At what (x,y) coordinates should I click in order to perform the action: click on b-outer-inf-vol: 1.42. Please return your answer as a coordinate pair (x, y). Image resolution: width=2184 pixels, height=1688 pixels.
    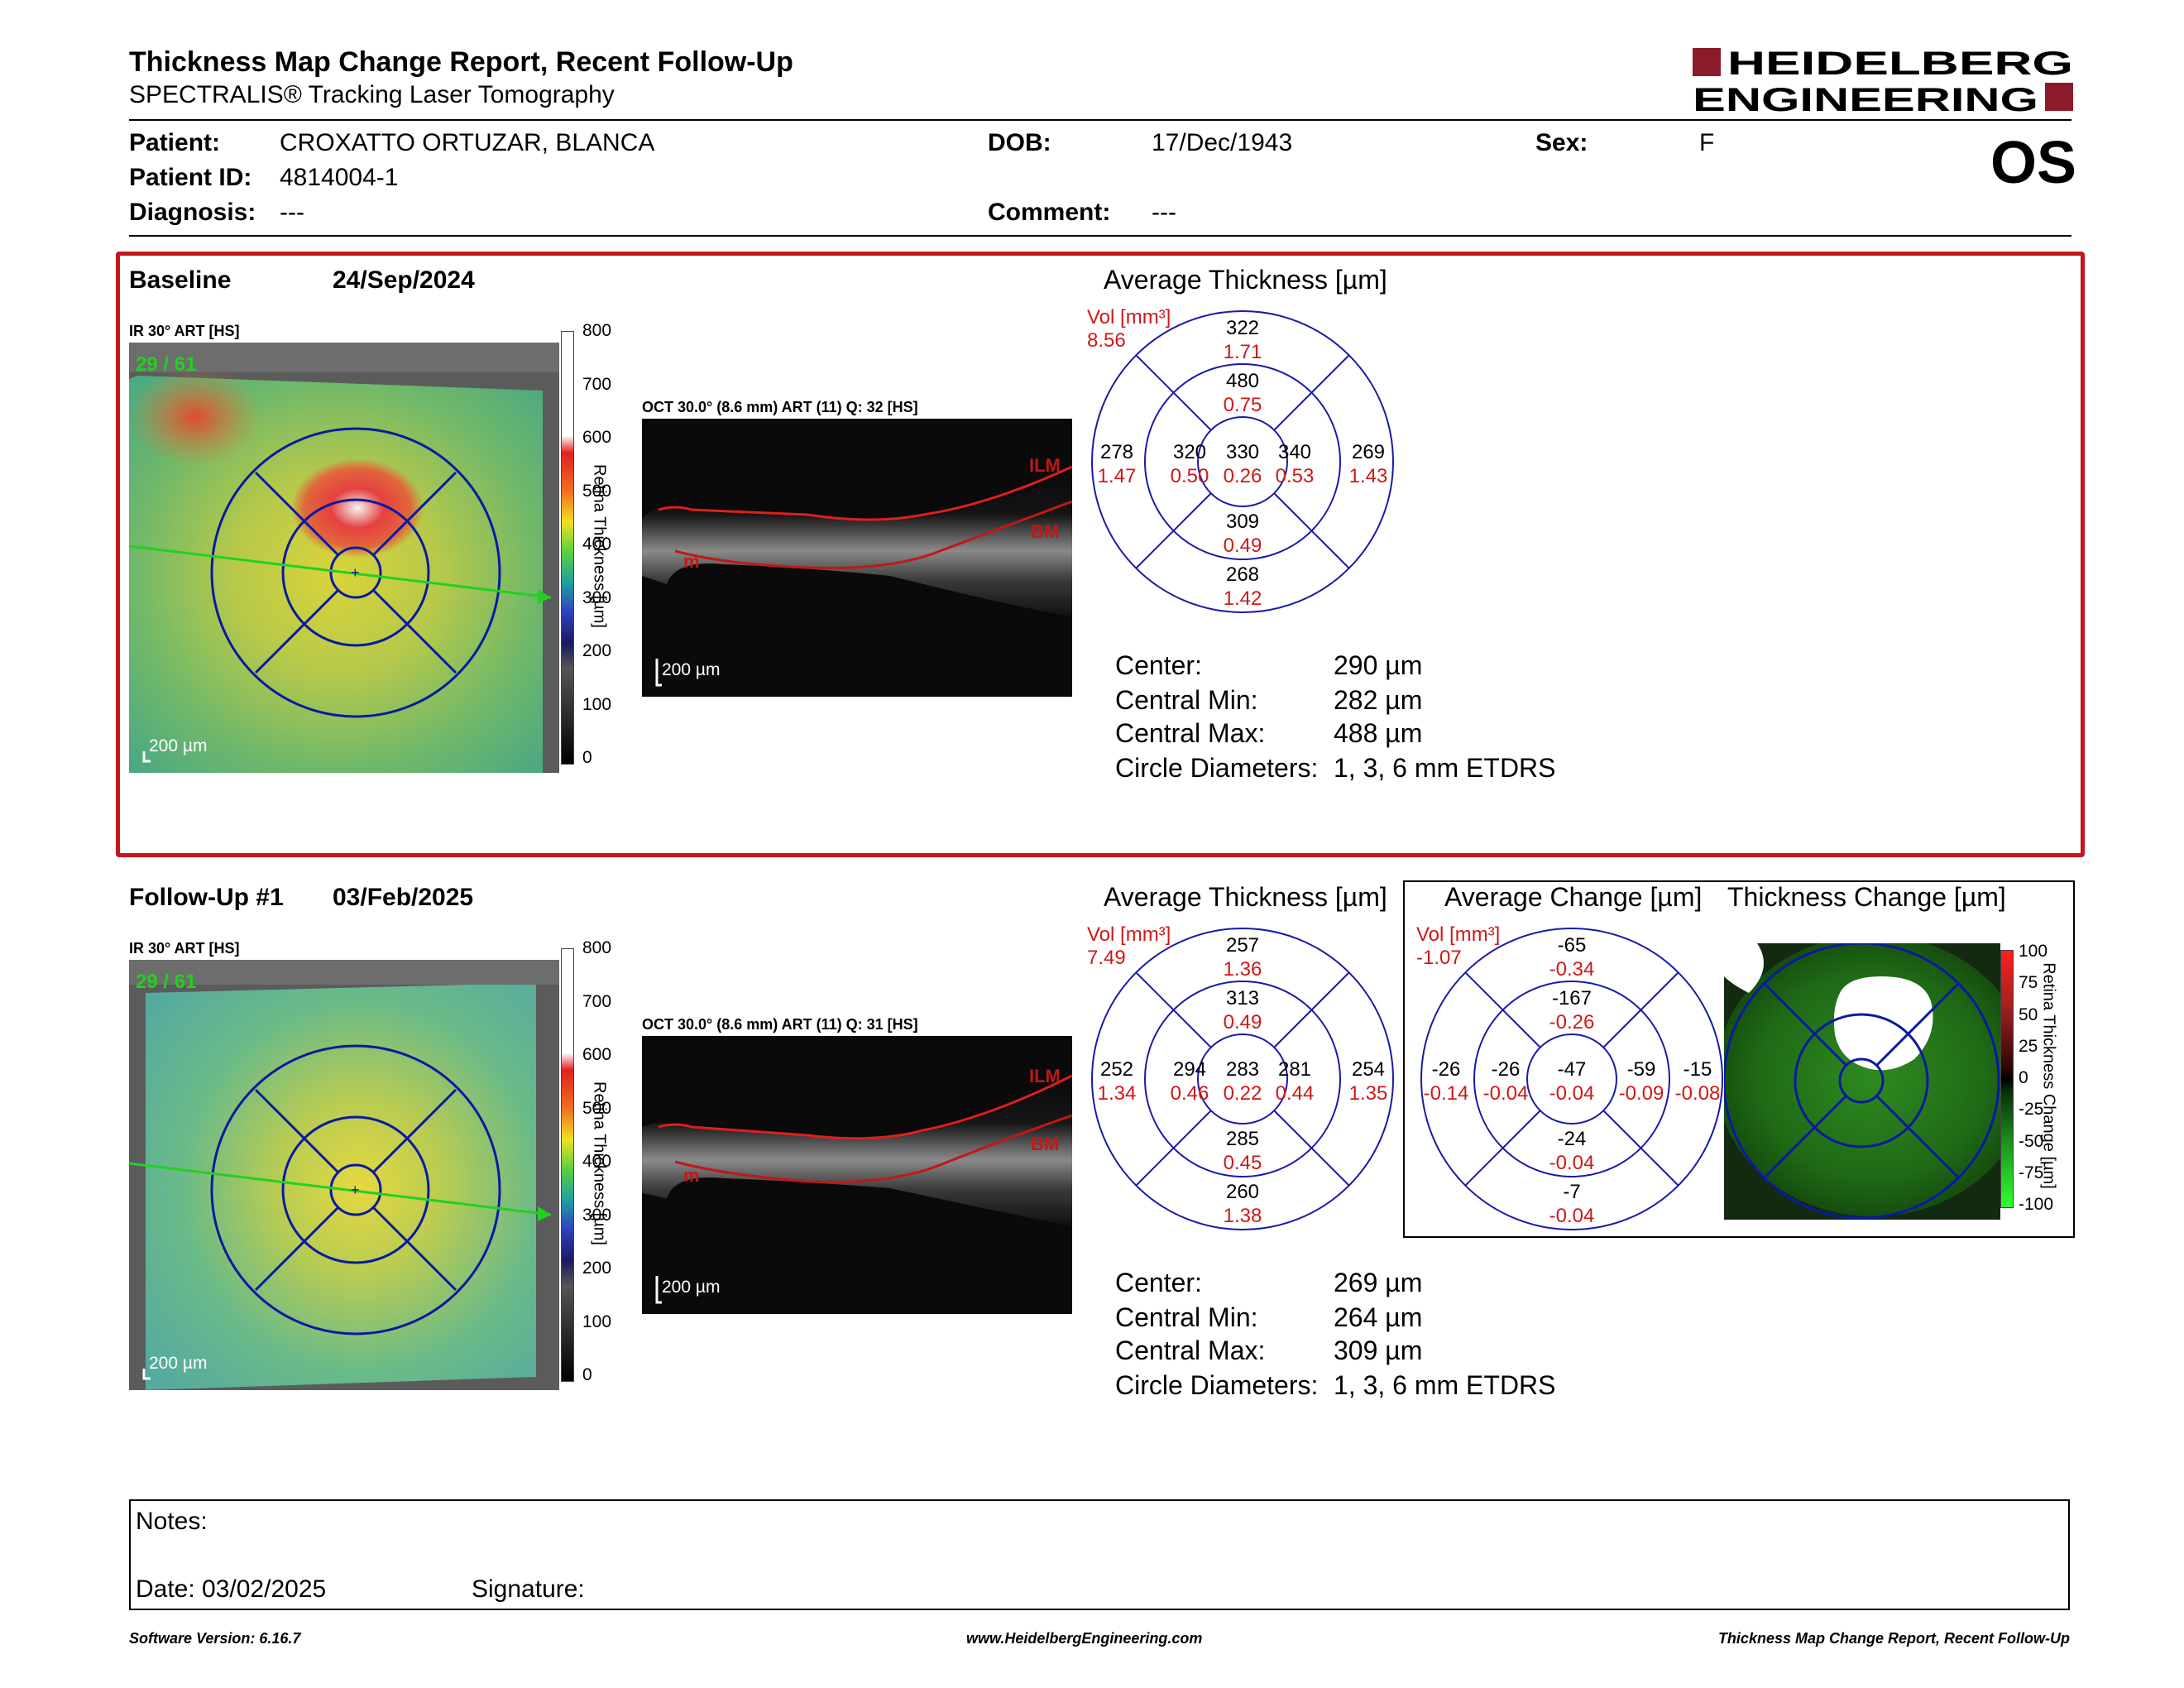
    Looking at the image, I should click on (1243, 598).